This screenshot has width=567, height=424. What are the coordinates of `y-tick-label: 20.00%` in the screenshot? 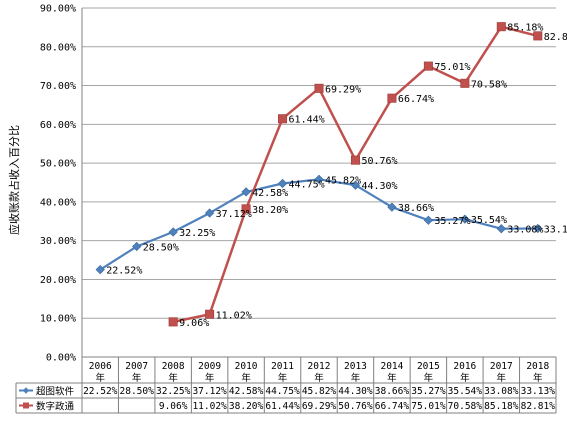 It's located at (58, 280).